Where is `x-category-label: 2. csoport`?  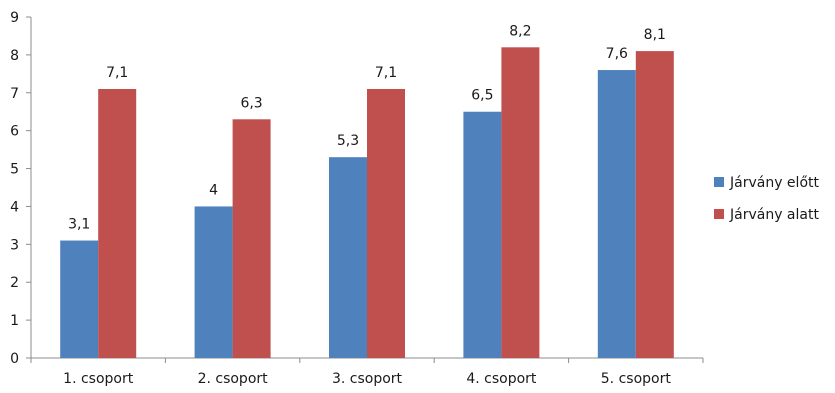
x-category-label: 2. csoport is located at coordinates (233, 379).